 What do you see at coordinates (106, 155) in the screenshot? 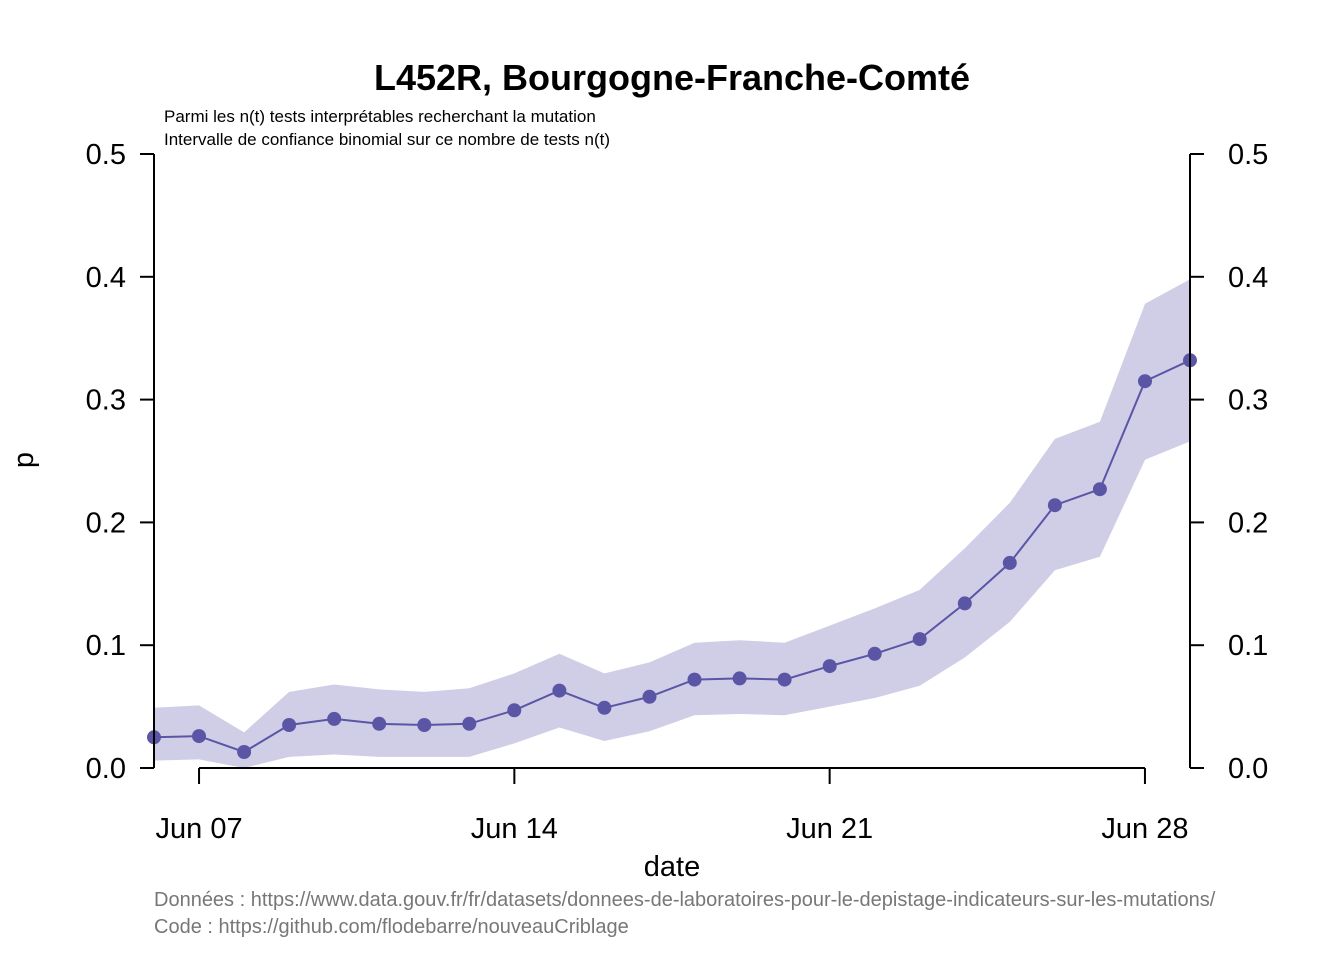
I see `y-tick-label-left: 0.5` at bounding box center [106, 155].